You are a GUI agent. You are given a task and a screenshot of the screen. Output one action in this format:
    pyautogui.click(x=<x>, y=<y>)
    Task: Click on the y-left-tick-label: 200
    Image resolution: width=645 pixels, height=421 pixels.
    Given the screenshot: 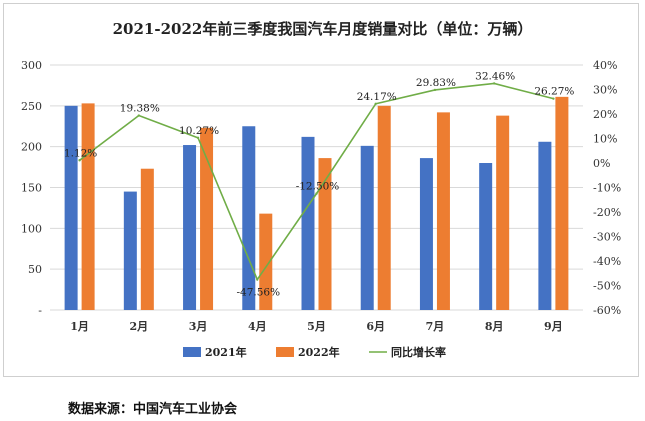 What is the action you would take?
    pyautogui.click(x=31, y=147)
    